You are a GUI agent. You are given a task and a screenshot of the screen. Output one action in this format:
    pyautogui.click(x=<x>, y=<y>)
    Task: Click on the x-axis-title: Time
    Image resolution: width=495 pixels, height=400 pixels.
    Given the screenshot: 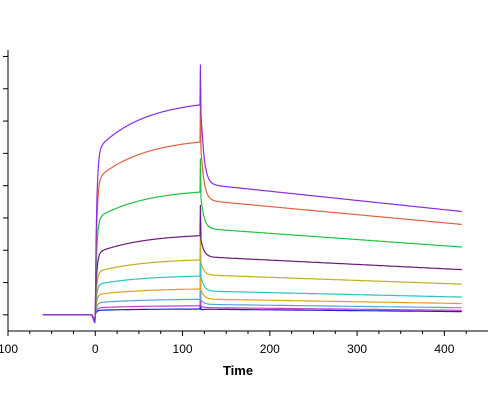 What is the action you would take?
    pyautogui.click(x=238, y=370)
    